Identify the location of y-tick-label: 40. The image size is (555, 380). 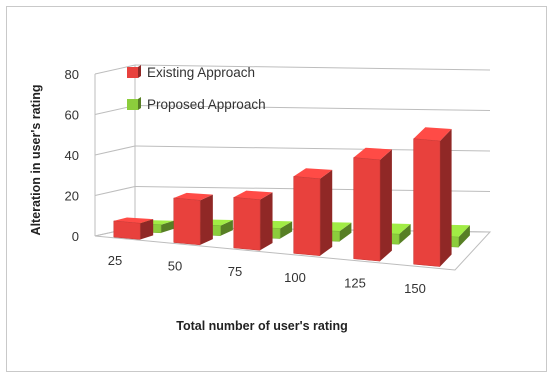
(72, 155).